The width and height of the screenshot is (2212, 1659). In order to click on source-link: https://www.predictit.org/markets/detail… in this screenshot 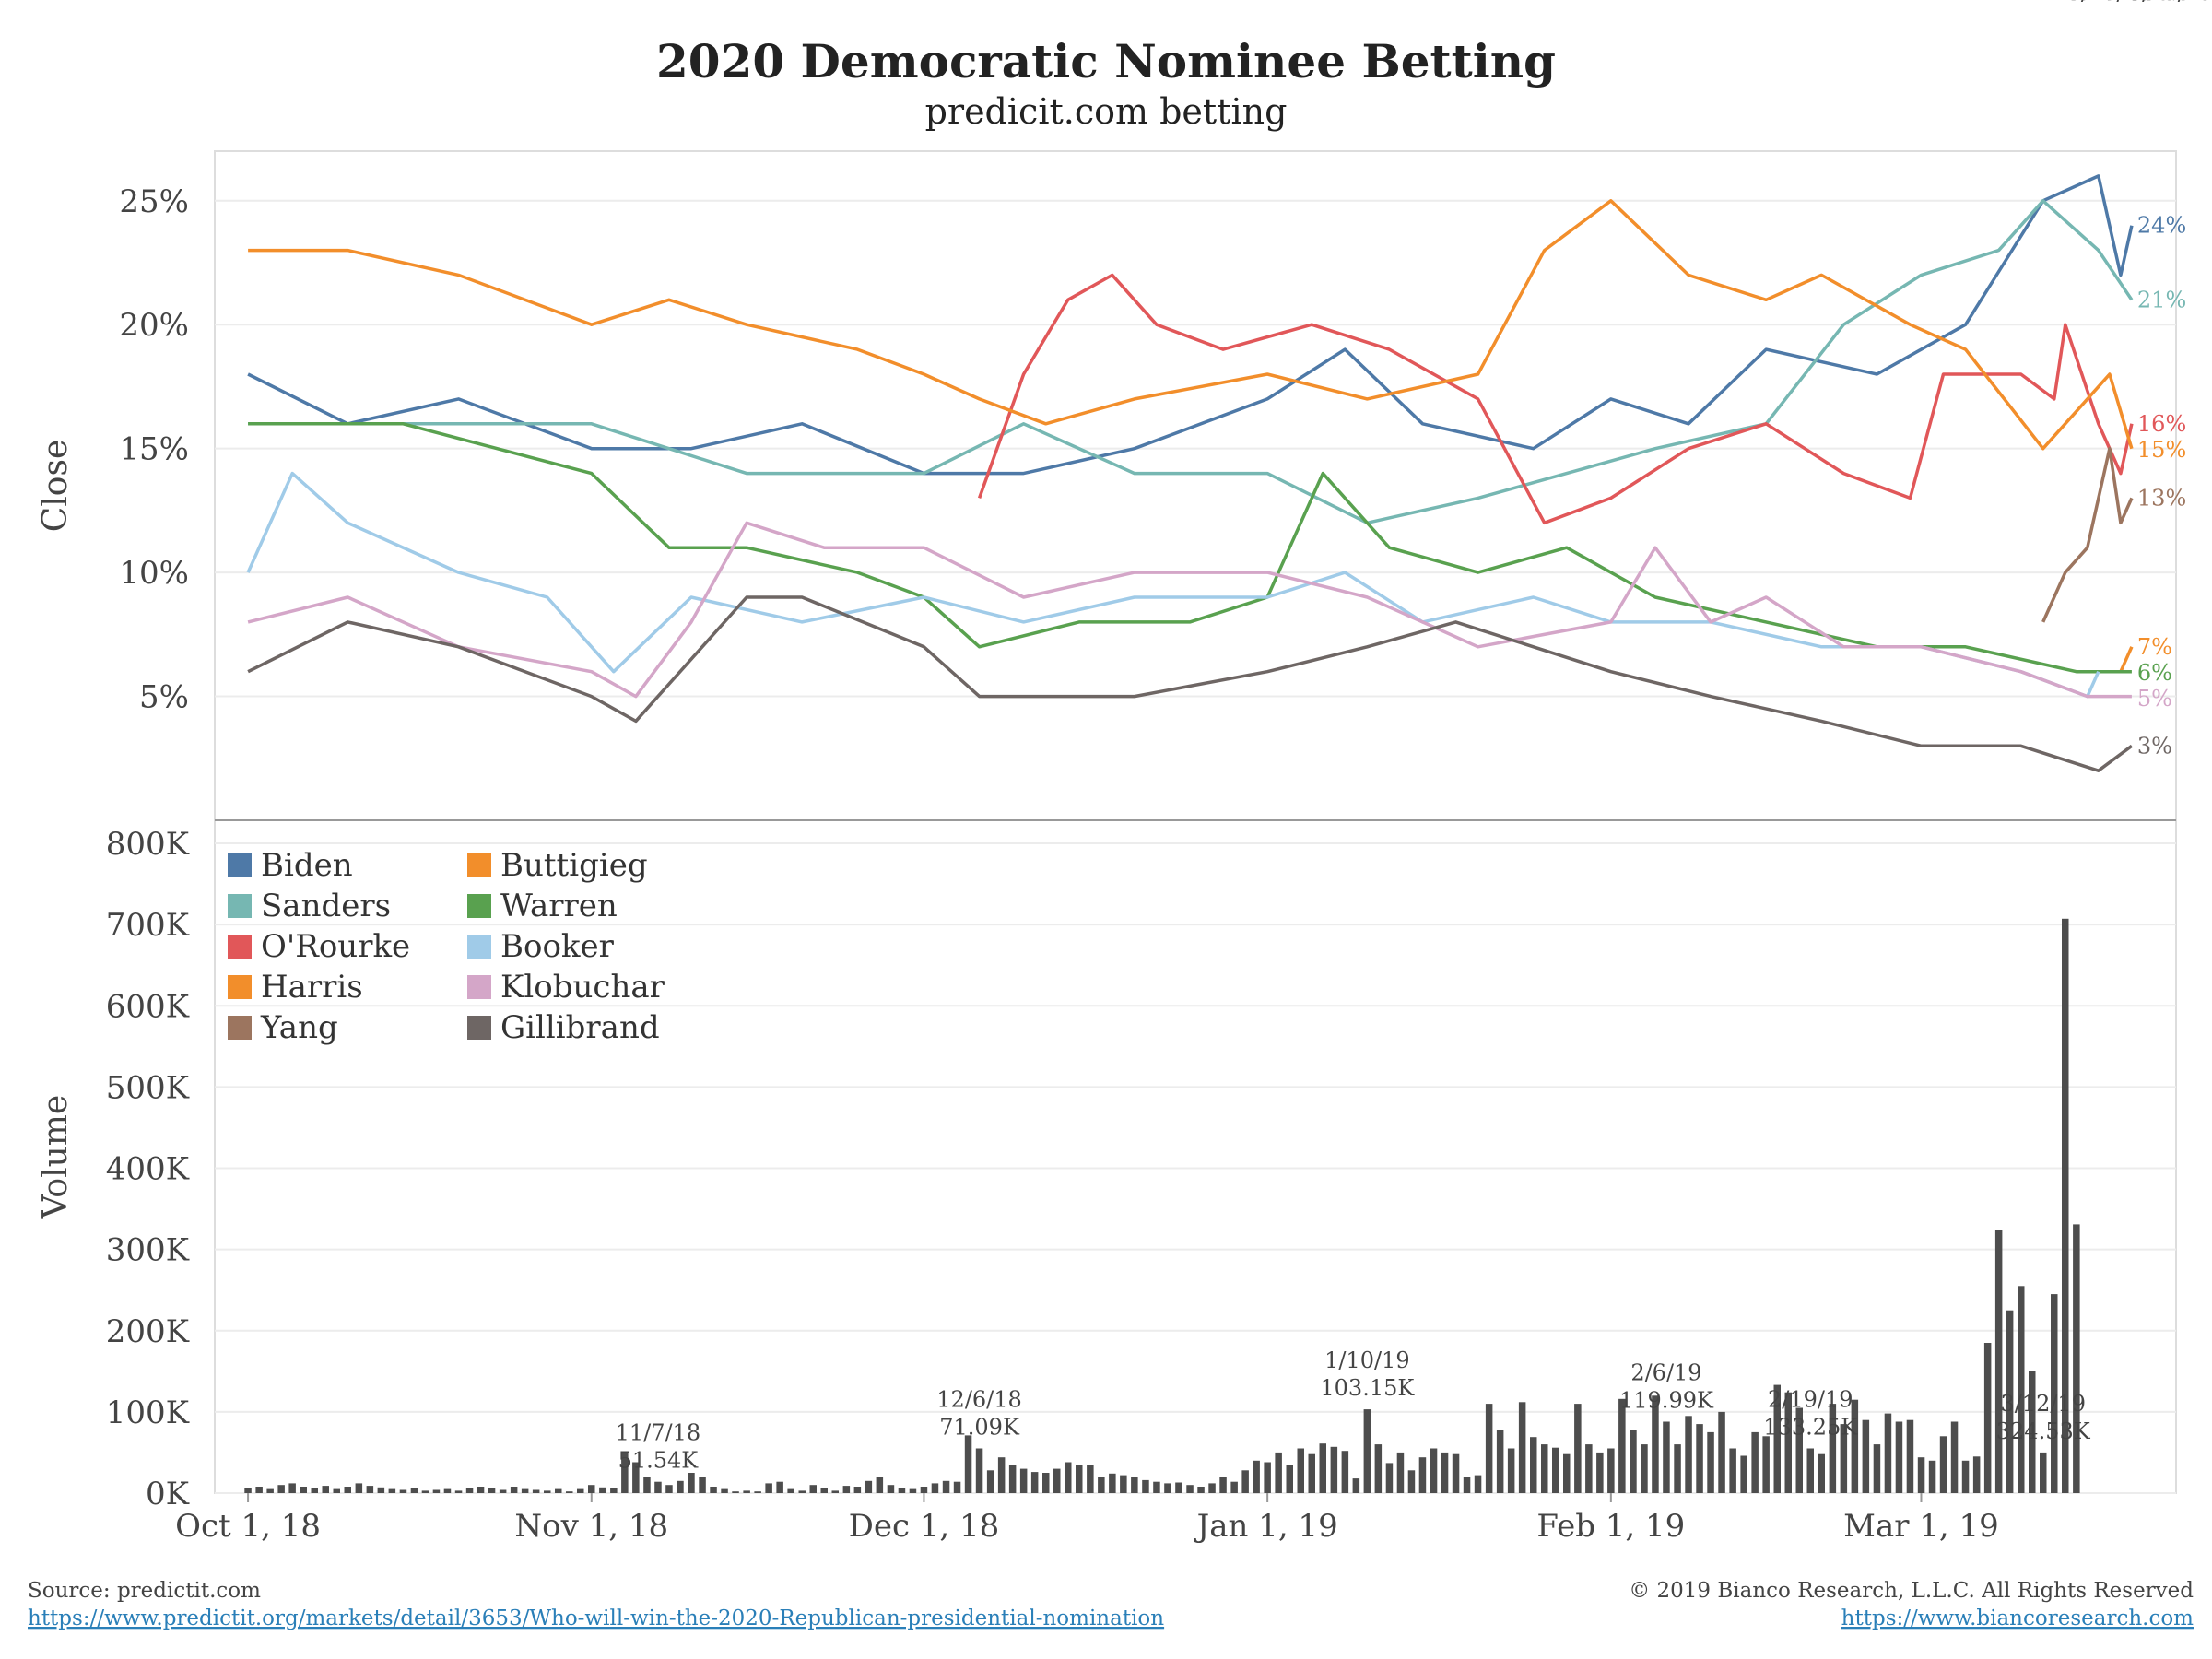, I will do `click(596, 1618)`.